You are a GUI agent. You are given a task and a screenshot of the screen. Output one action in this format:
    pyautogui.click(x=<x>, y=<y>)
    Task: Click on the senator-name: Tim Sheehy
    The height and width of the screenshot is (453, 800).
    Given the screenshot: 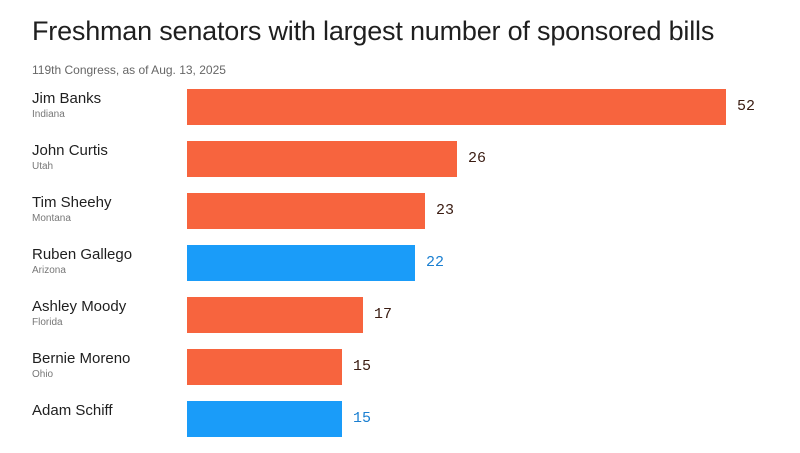 What is the action you would take?
    pyautogui.click(x=72, y=202)
    